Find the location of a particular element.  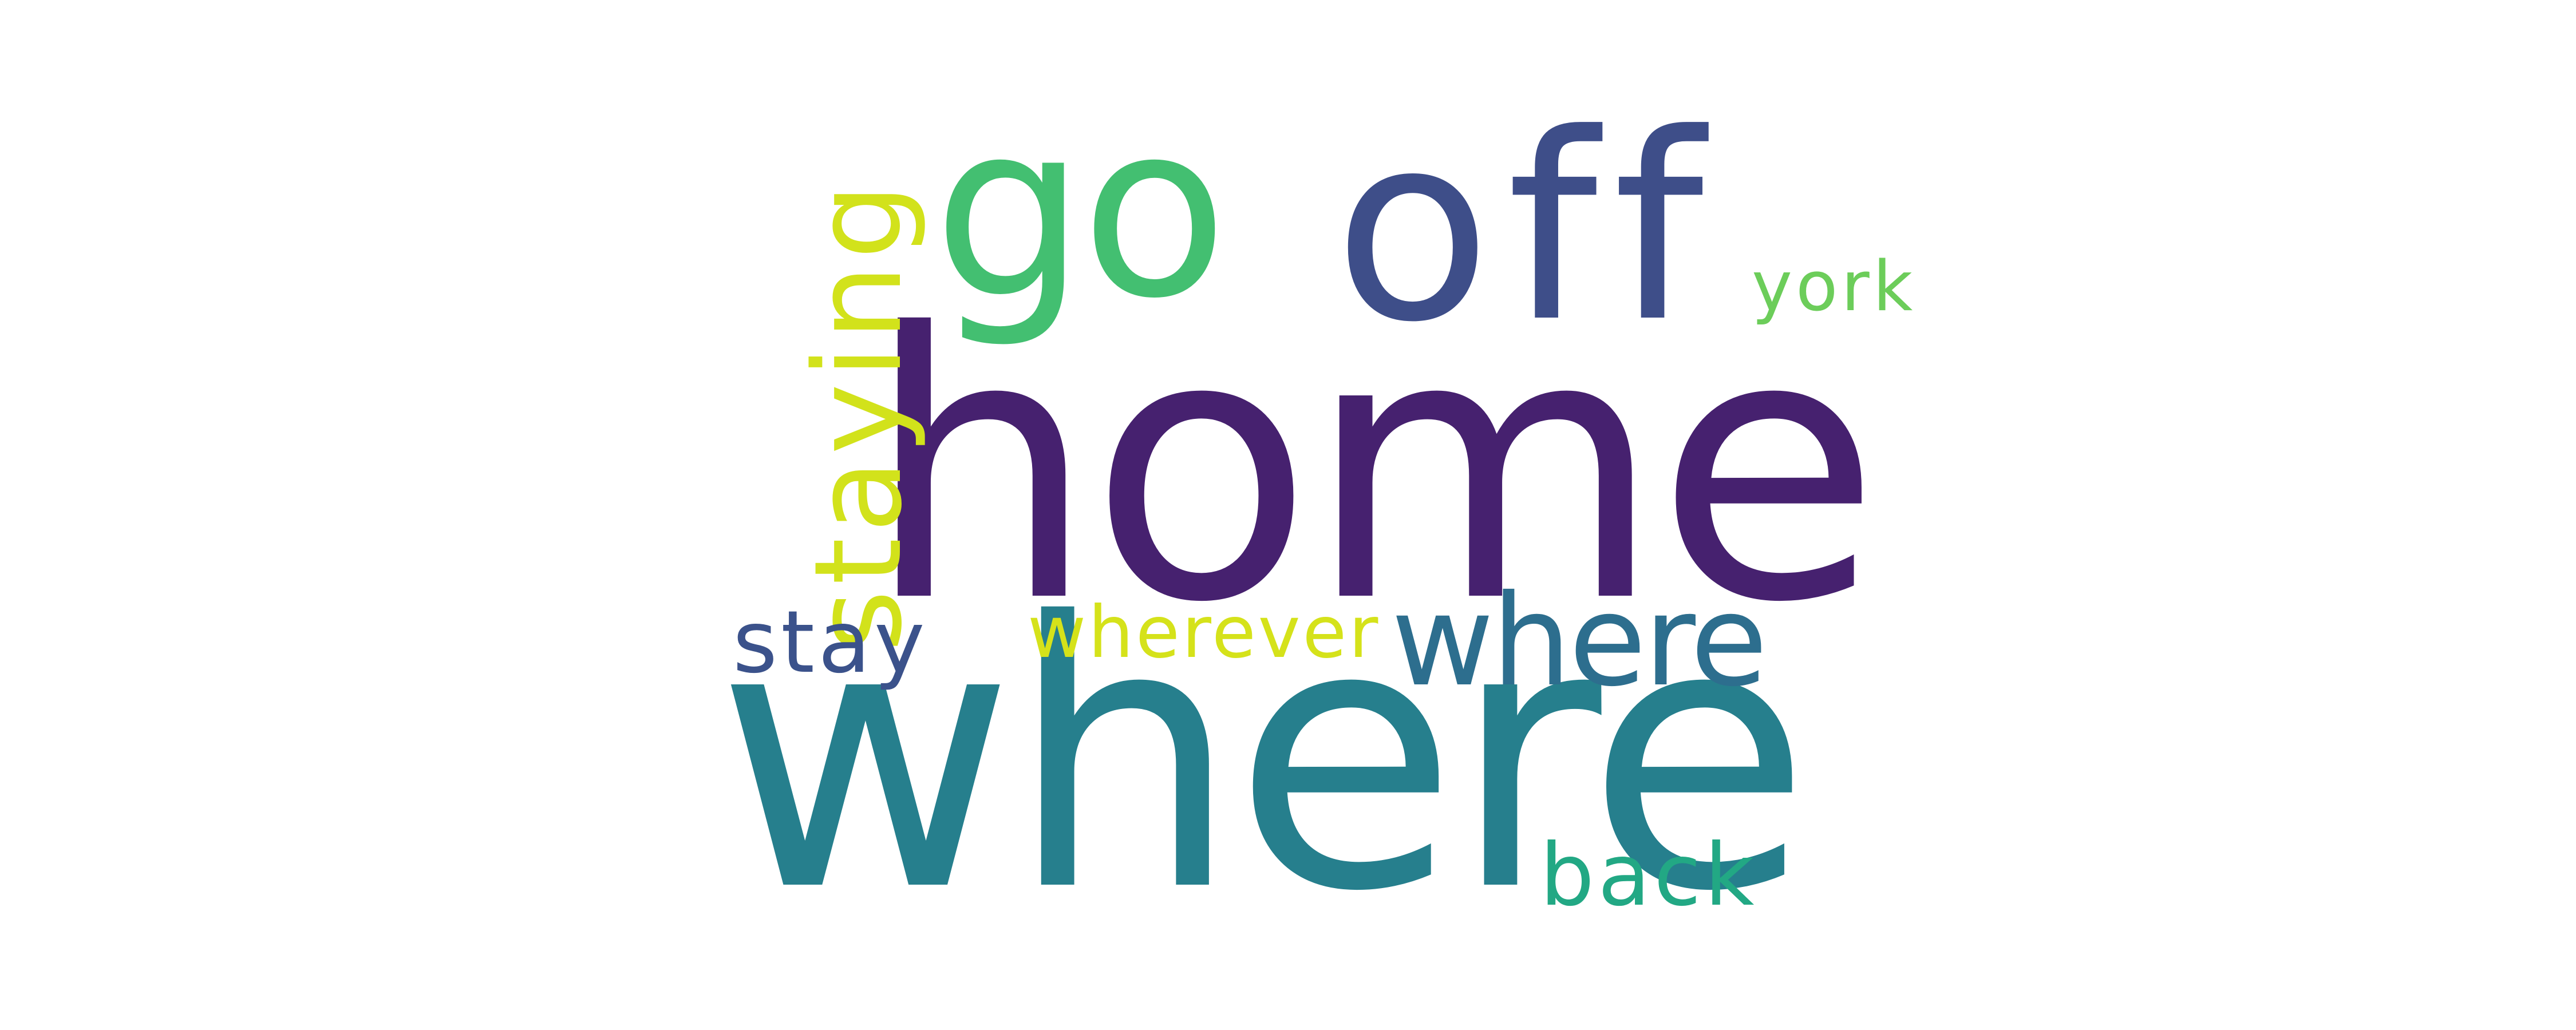

word-where-medium: where is located at coordinates (1579, 641).